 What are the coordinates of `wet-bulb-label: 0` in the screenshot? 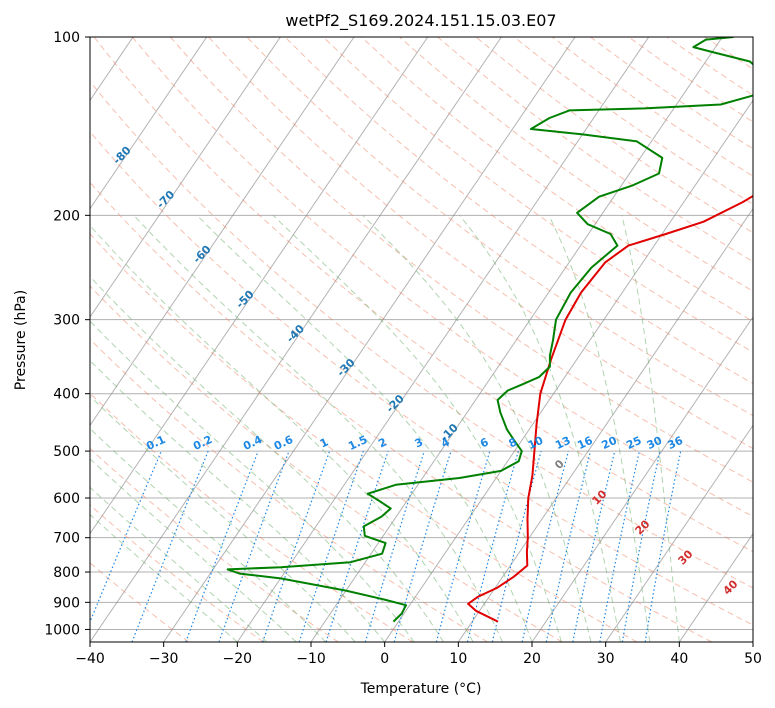 It's located at (559, 464).